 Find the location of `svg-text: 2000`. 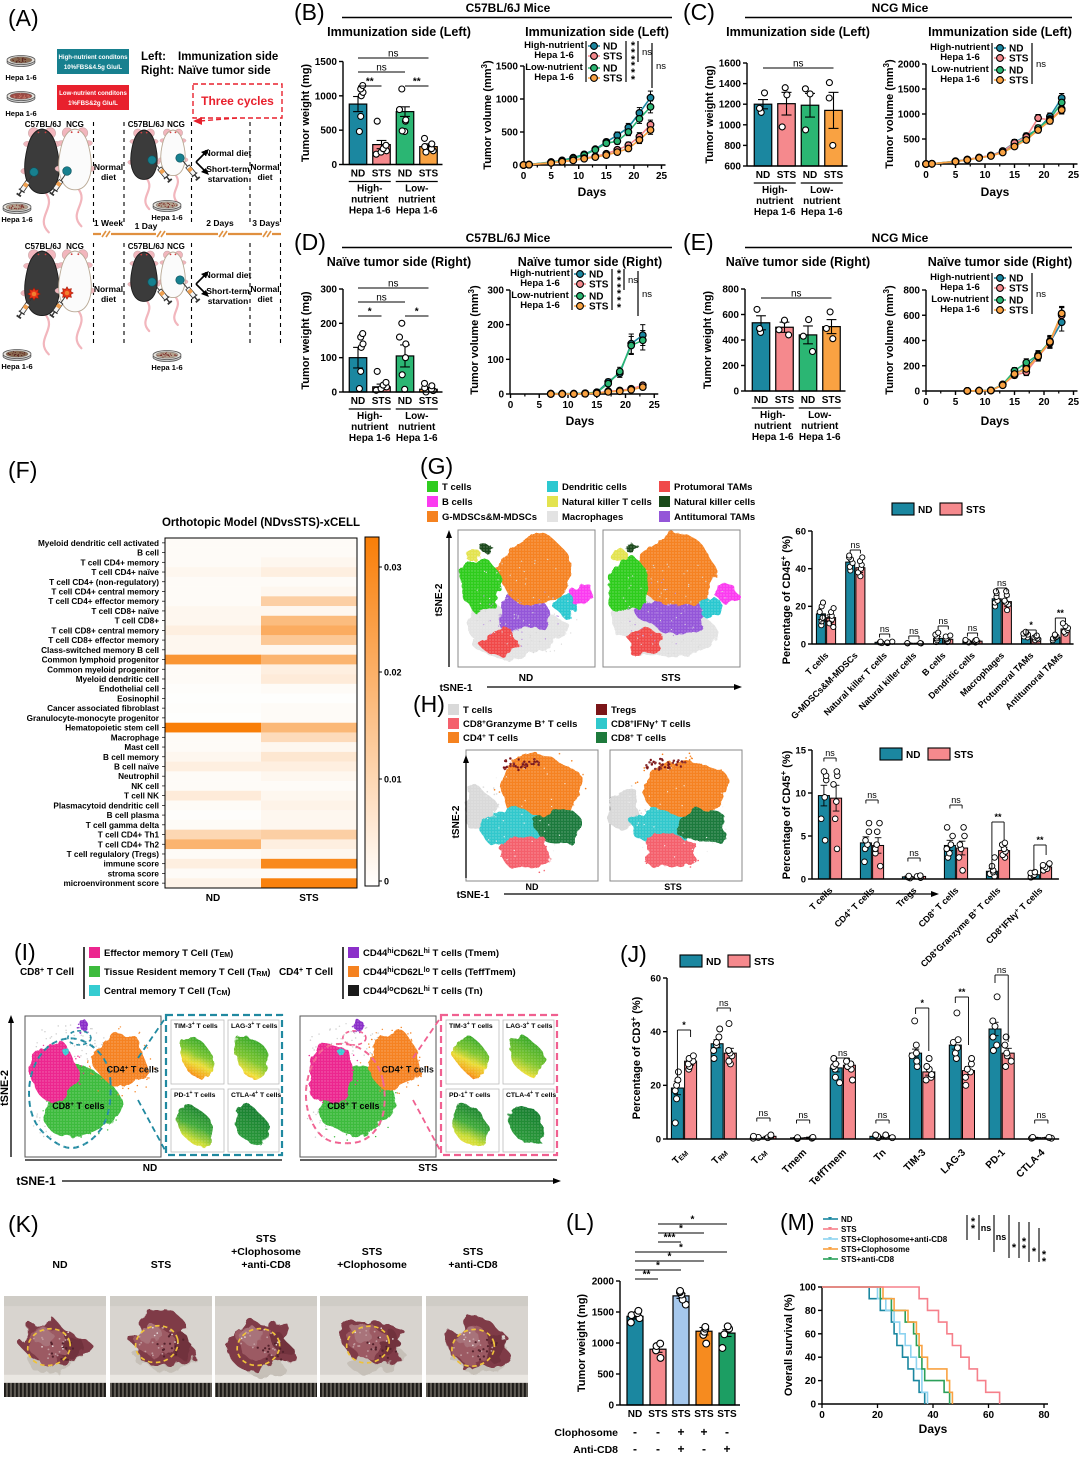

svg-text: 2000 is located at coordinates (909, 65).